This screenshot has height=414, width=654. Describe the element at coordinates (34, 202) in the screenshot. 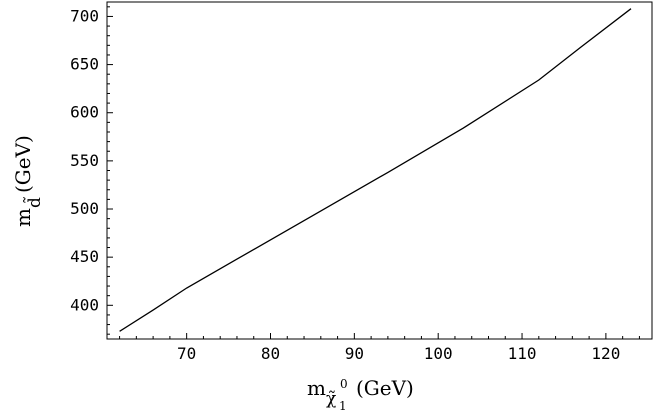

I see `y-axis-title-subscript: d̃` at that location.